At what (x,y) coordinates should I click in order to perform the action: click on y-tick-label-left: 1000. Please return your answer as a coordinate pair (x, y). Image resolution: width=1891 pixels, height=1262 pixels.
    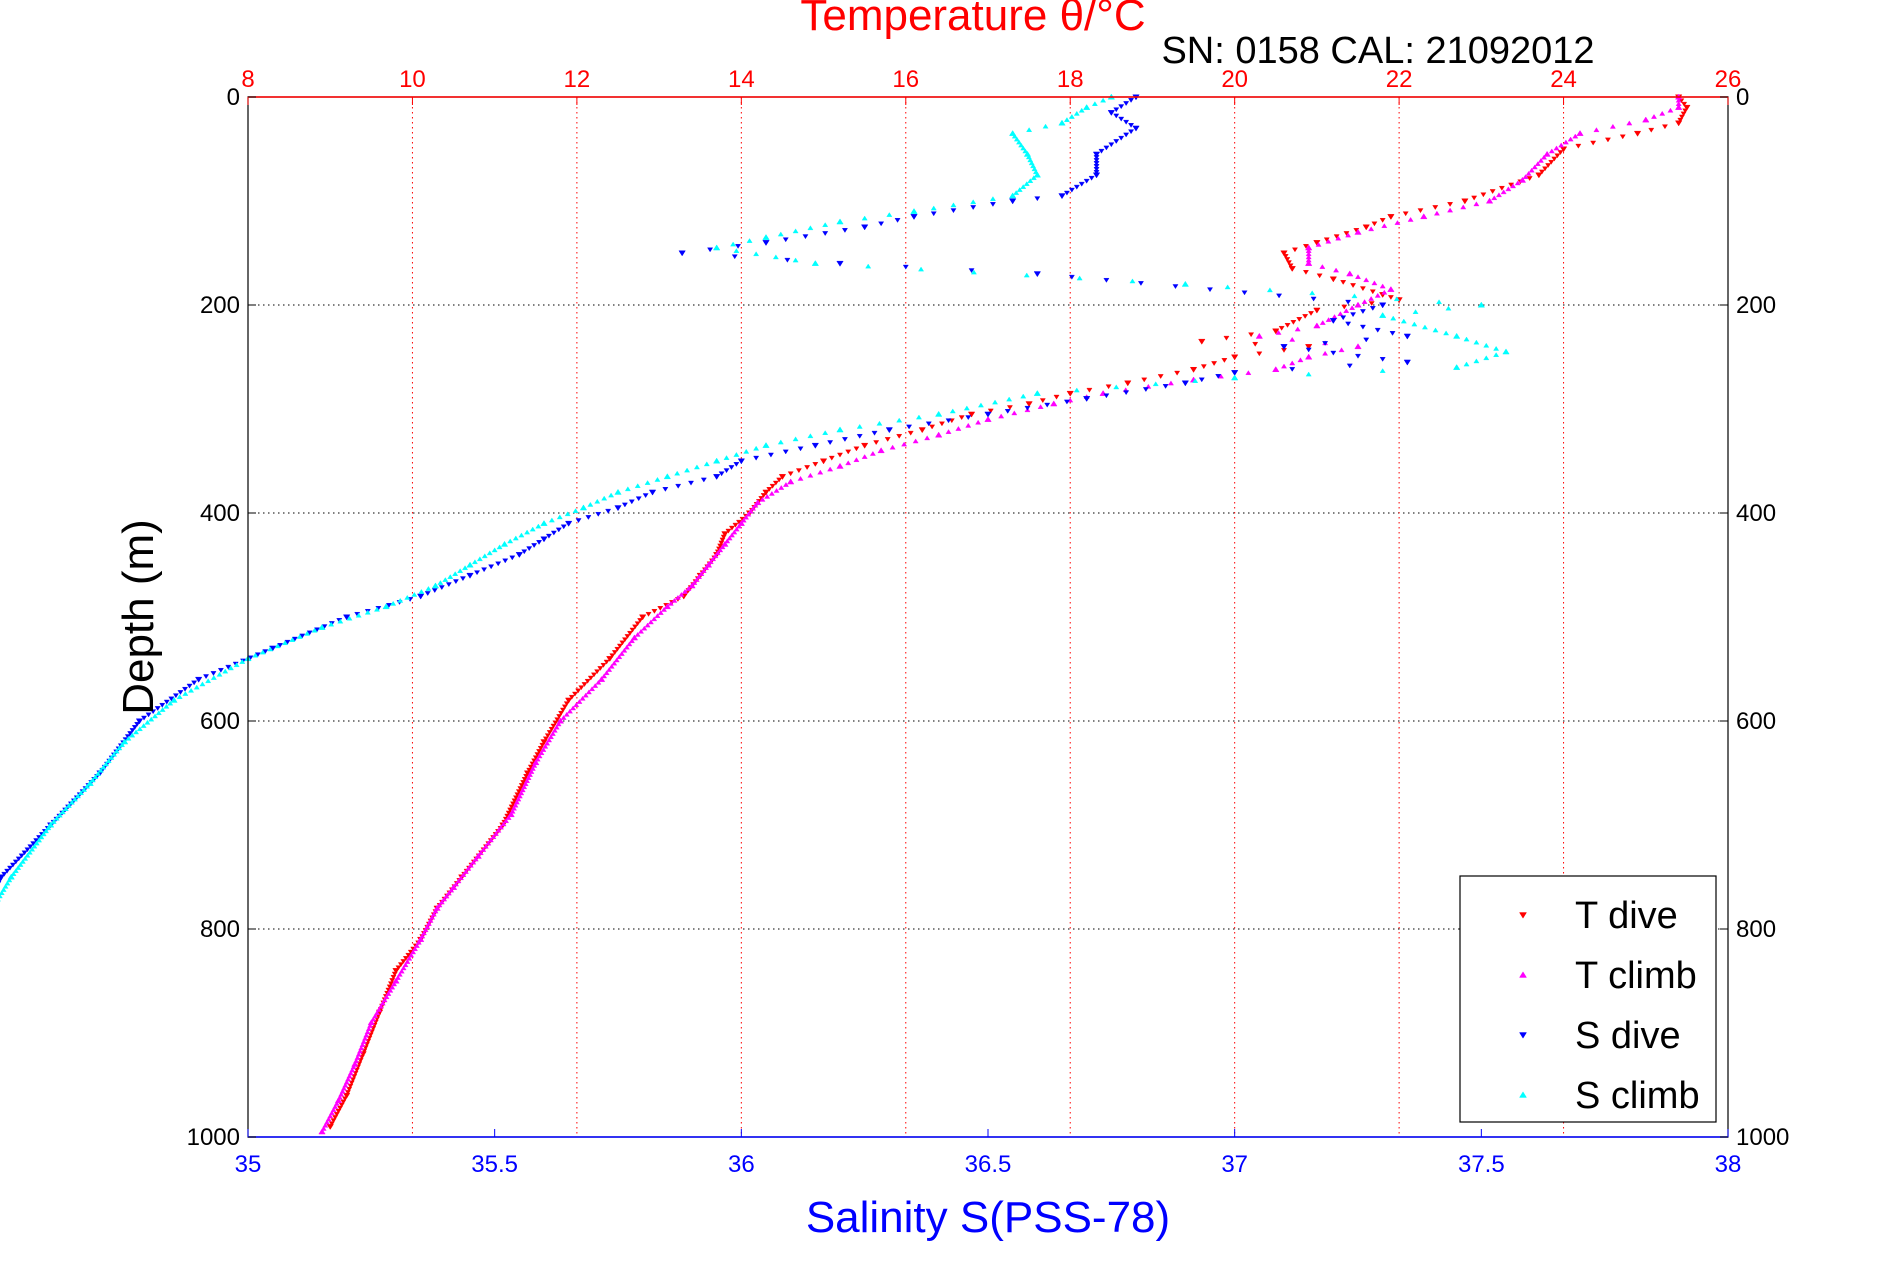
    Looking at the image, I should click on (213, 1137).